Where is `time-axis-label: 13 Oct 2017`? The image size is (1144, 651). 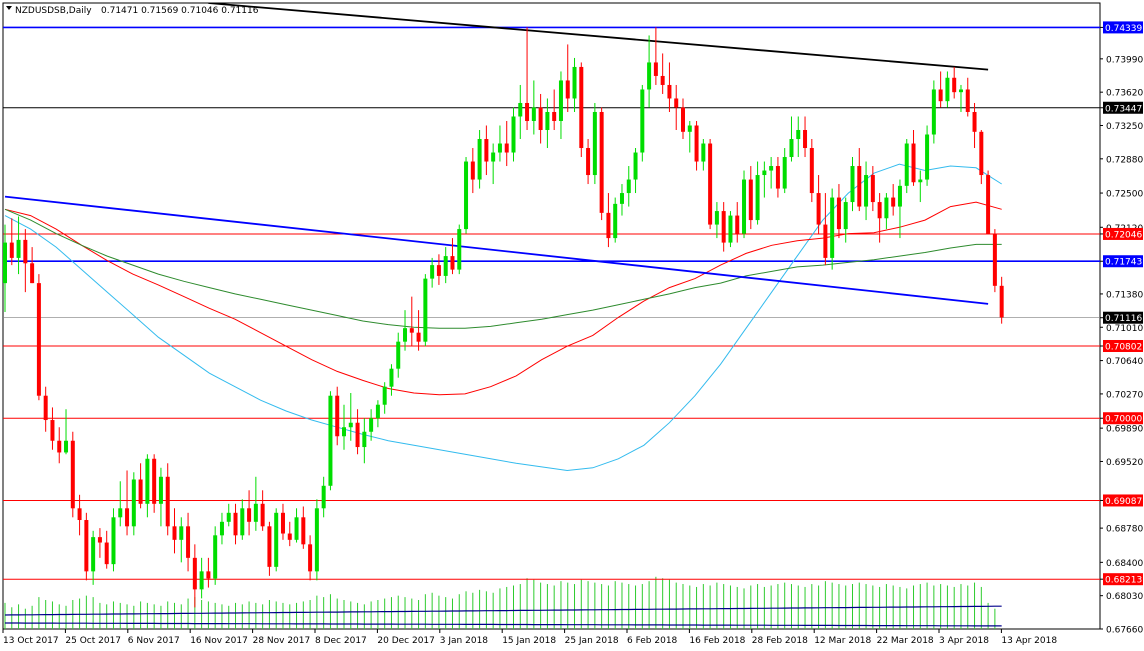 time-axis-label: 13 Oct 2017 is located at coordinates (31, 641).